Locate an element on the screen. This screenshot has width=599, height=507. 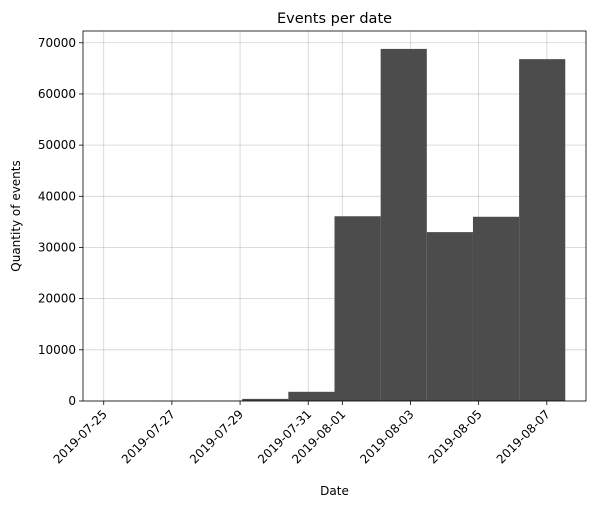
y-tick-label: 30000 is located at coordinates (57, 247).